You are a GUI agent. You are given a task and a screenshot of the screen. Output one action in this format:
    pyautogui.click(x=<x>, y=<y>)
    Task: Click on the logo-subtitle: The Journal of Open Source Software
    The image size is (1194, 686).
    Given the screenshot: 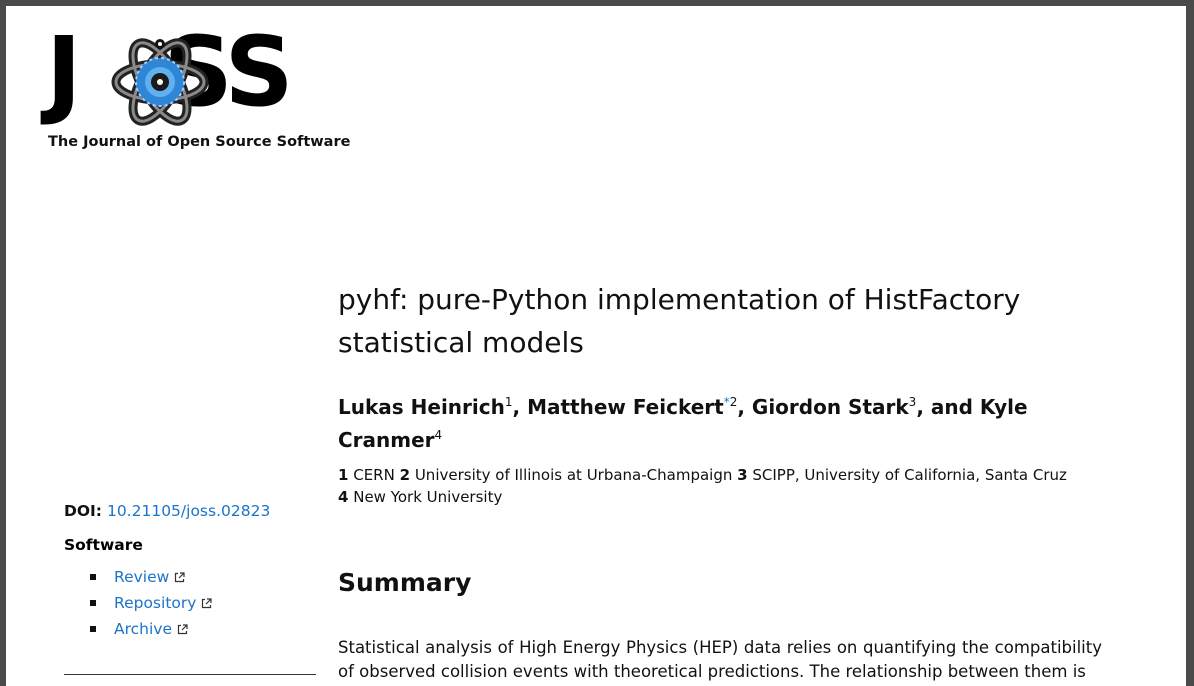 What is the action you would take?
    pyautogui.click(x=199, y=142)
    